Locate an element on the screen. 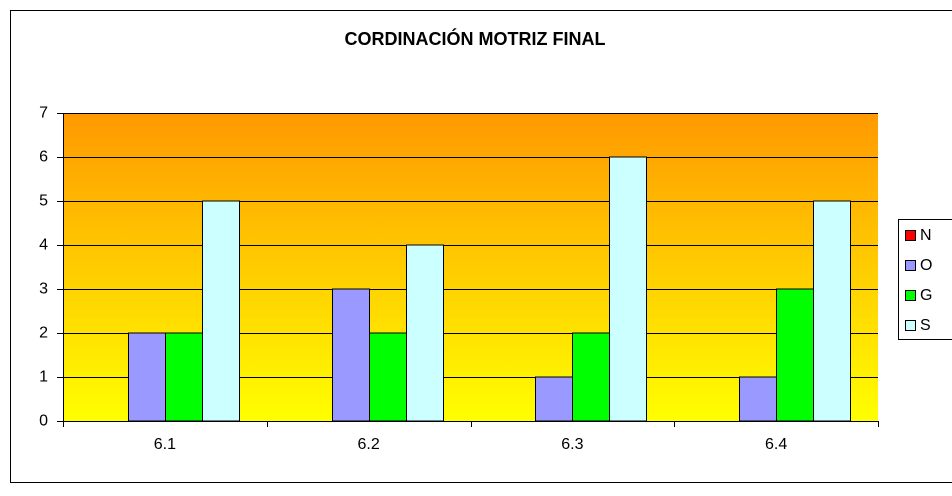 The width and height of the screenshot is (952, 496). y-tick-label: 5 is located at coordinates (43, 201).